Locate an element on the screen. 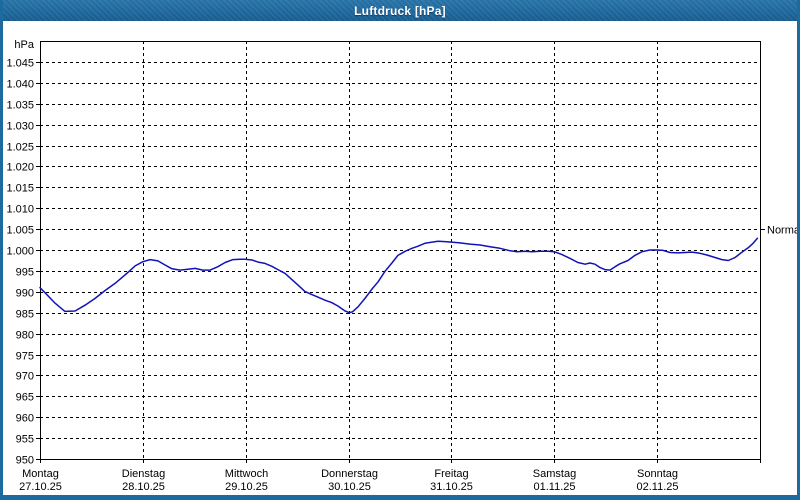  y-tick-label: 1.035 is located at coordinates (20, 106).